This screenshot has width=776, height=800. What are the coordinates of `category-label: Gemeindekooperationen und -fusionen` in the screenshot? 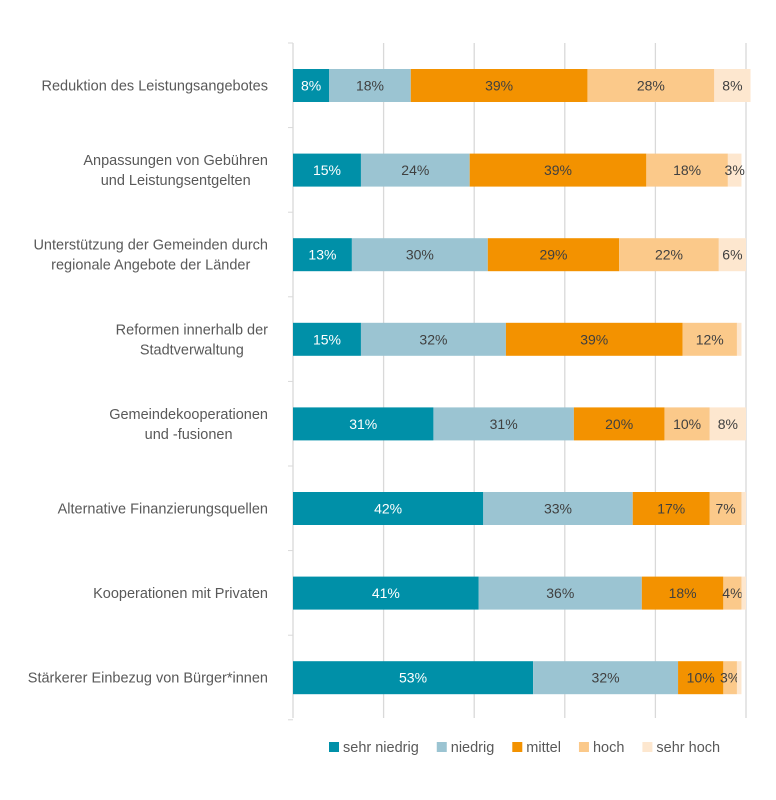 It's located at (188, 425).